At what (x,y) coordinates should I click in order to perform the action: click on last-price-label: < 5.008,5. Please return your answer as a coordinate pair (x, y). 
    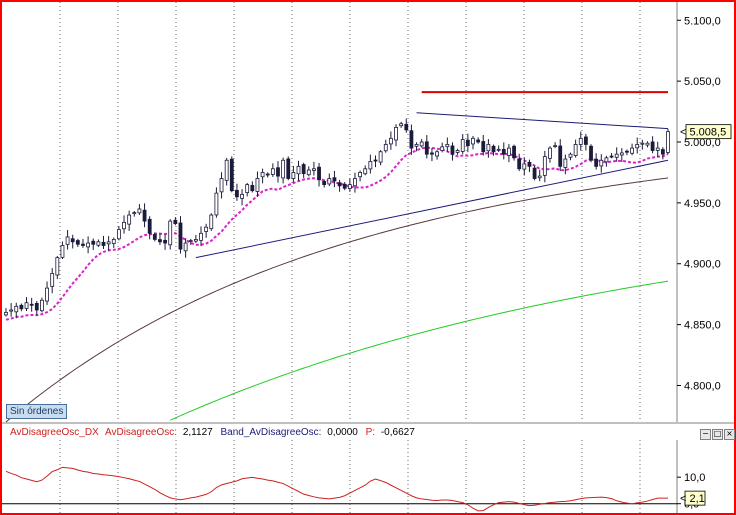
    Looking at the image, I should click on (703, 133).